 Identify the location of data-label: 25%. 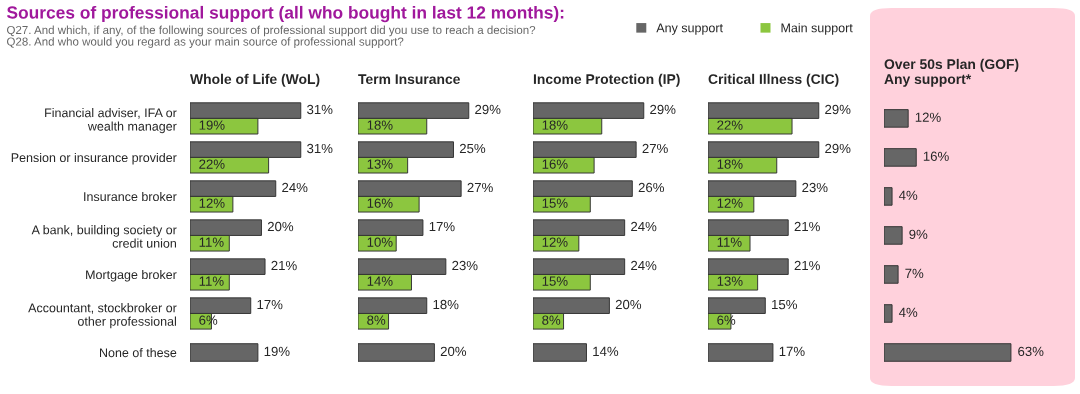
(472, 148).